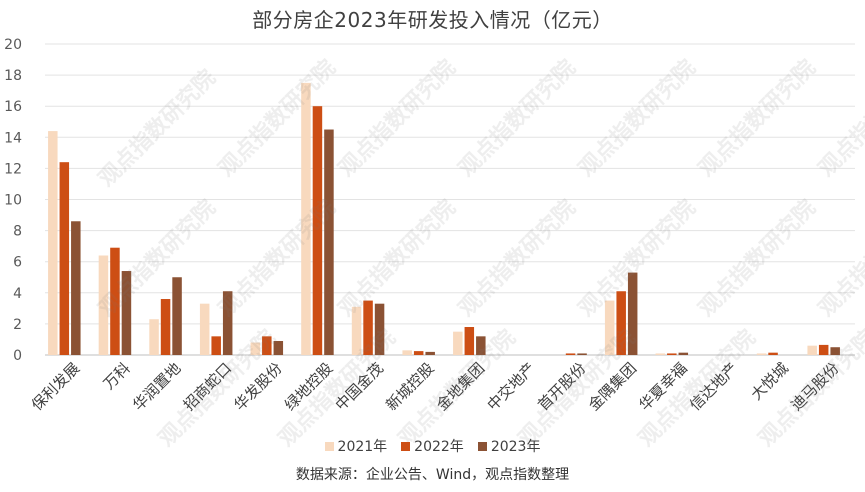 This screenshot has width=865, height=492. I want to click on x-tick-label: 华夏幸福, so click(662, 386).